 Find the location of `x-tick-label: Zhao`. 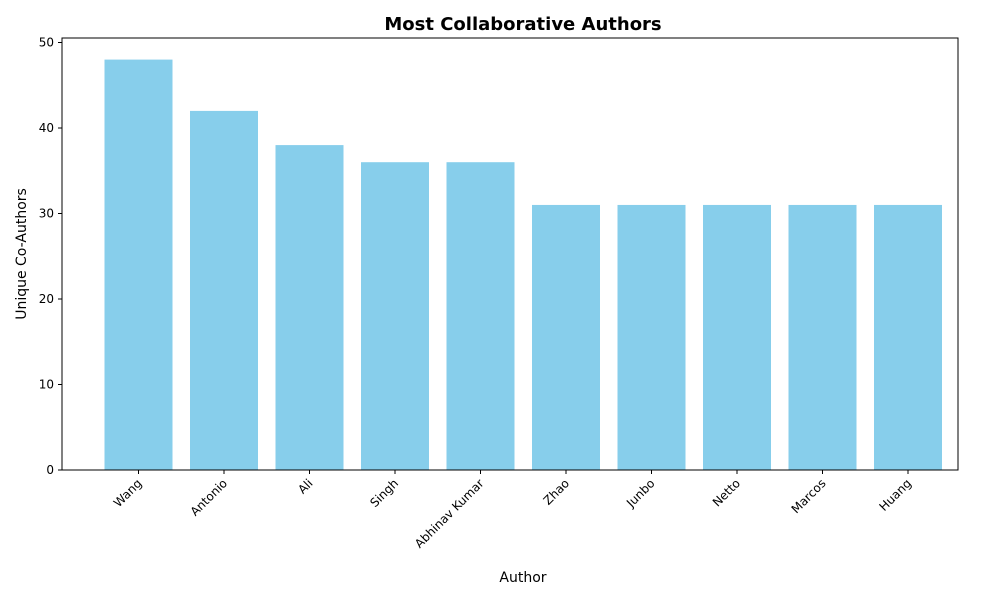

x-tick-label: Zhao is located at coordinates (556, 491).